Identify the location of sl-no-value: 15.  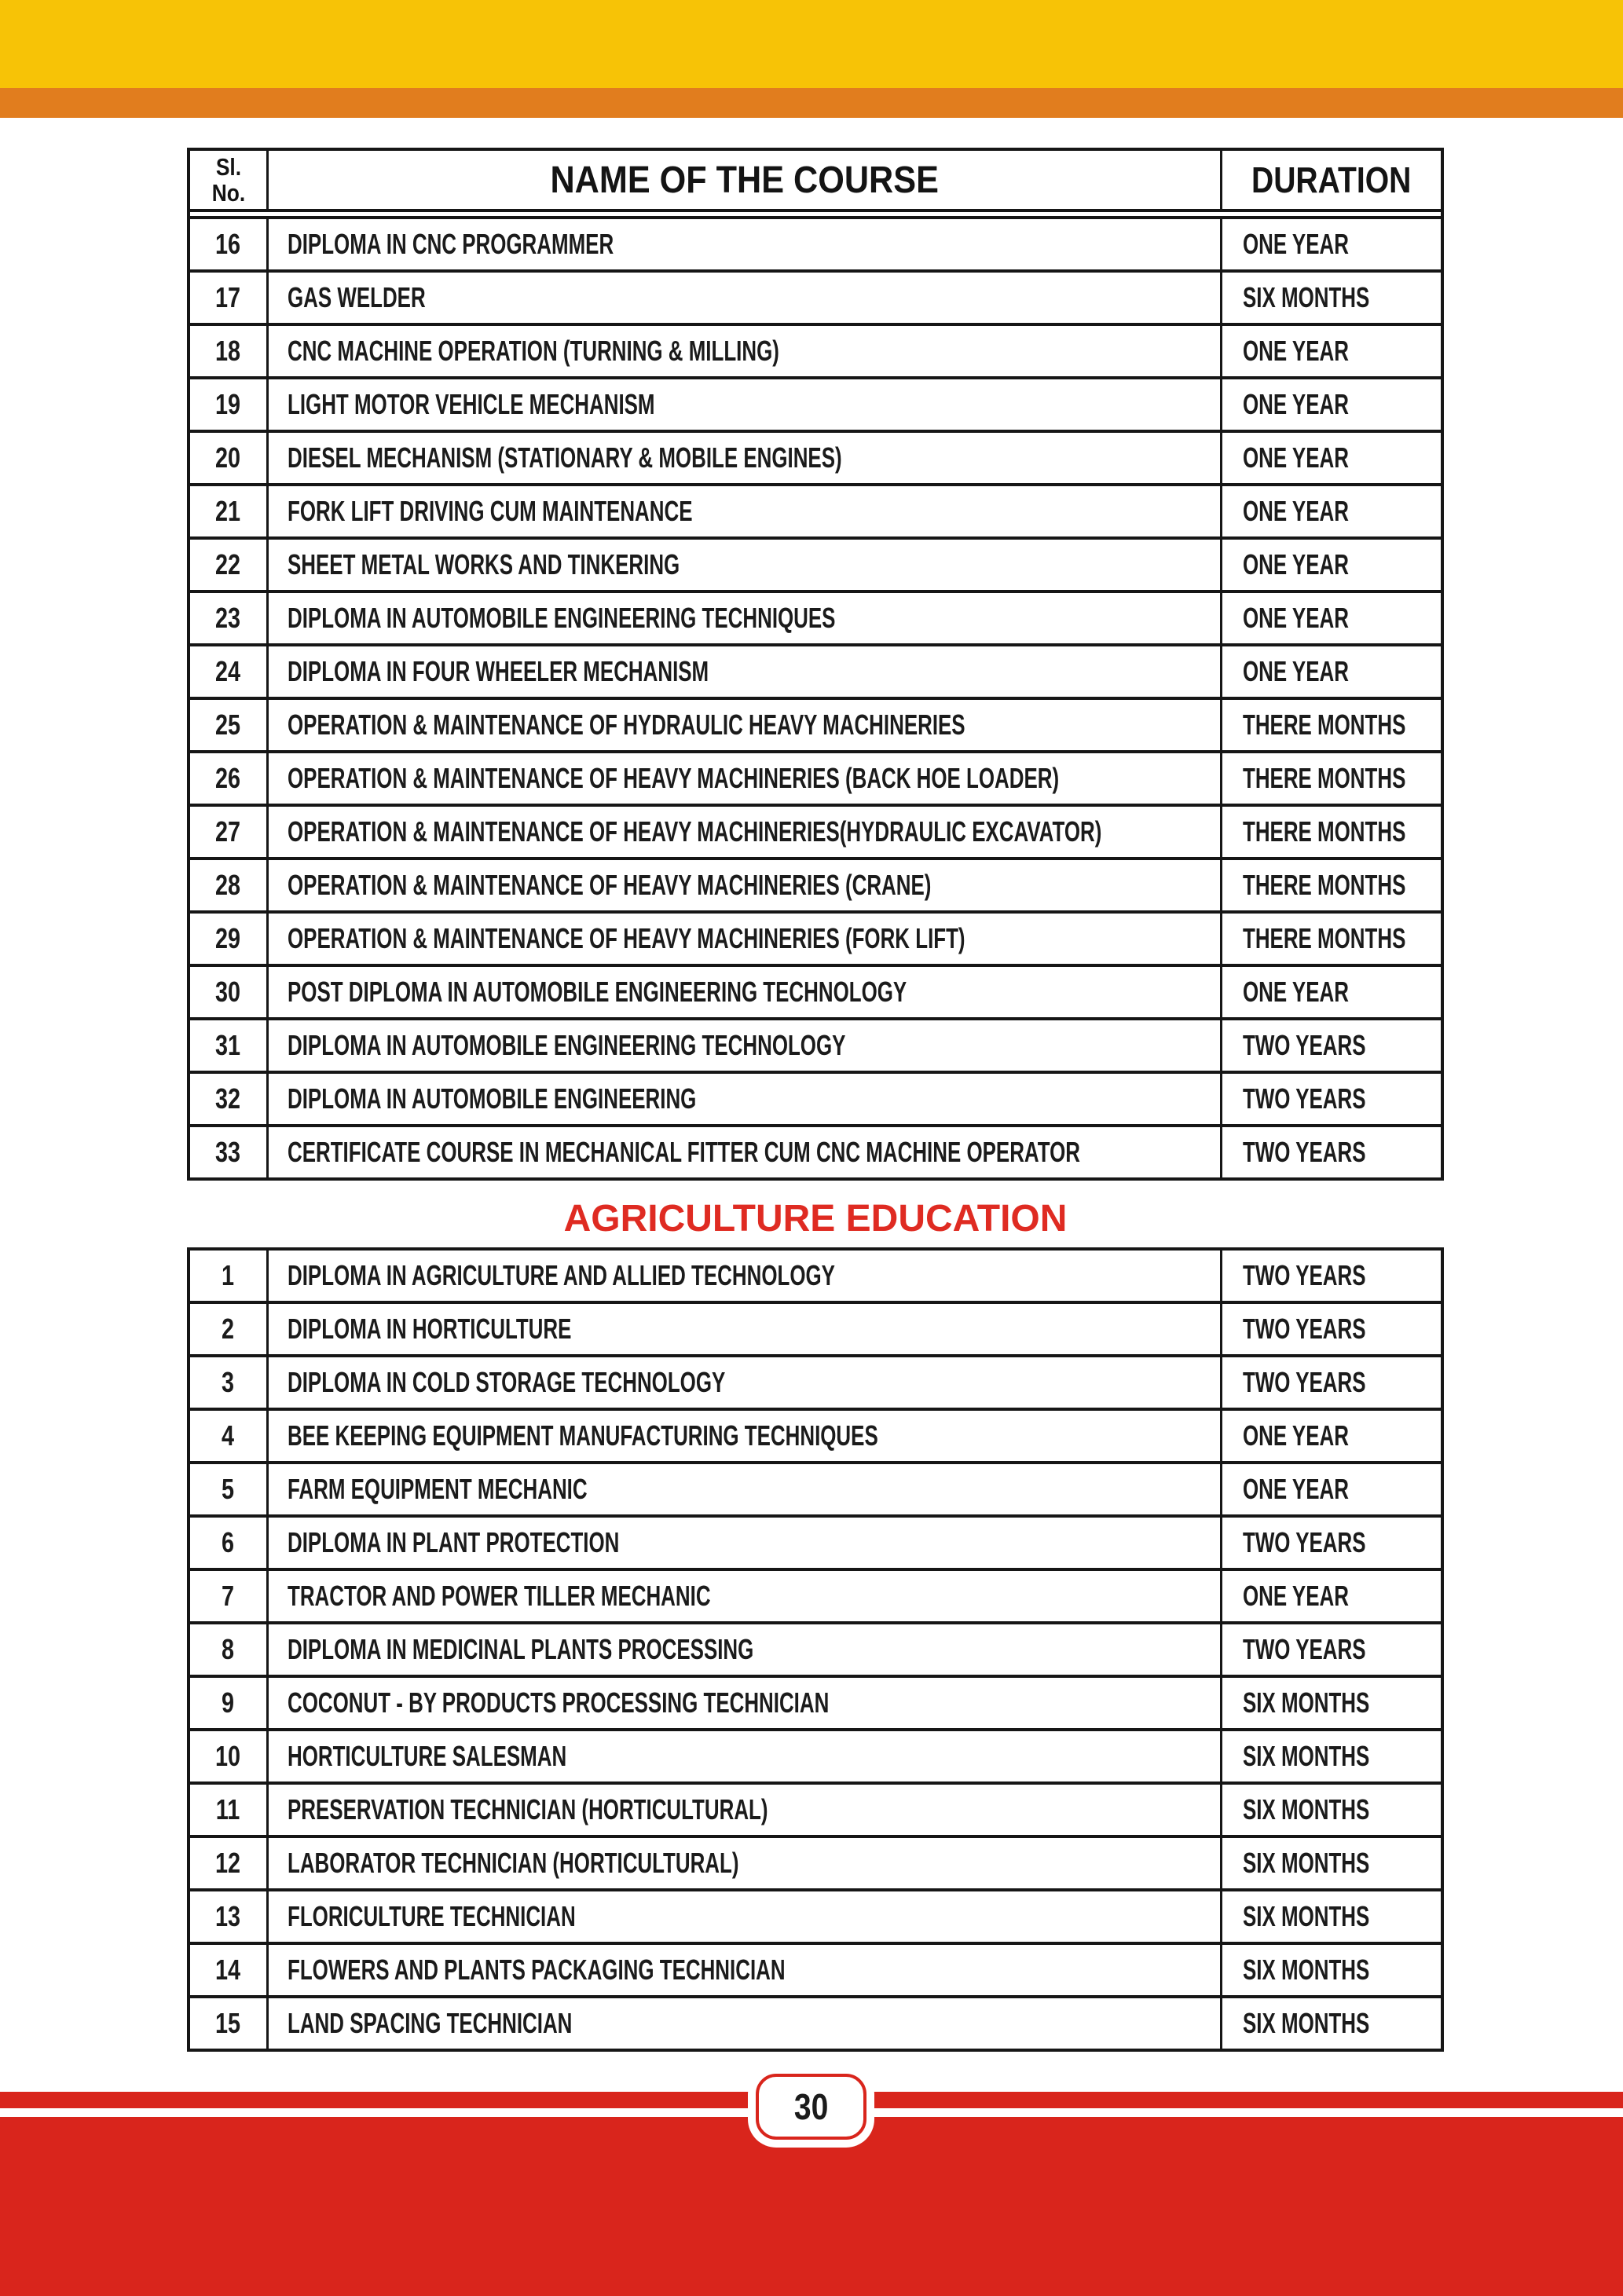
(228, 2023).